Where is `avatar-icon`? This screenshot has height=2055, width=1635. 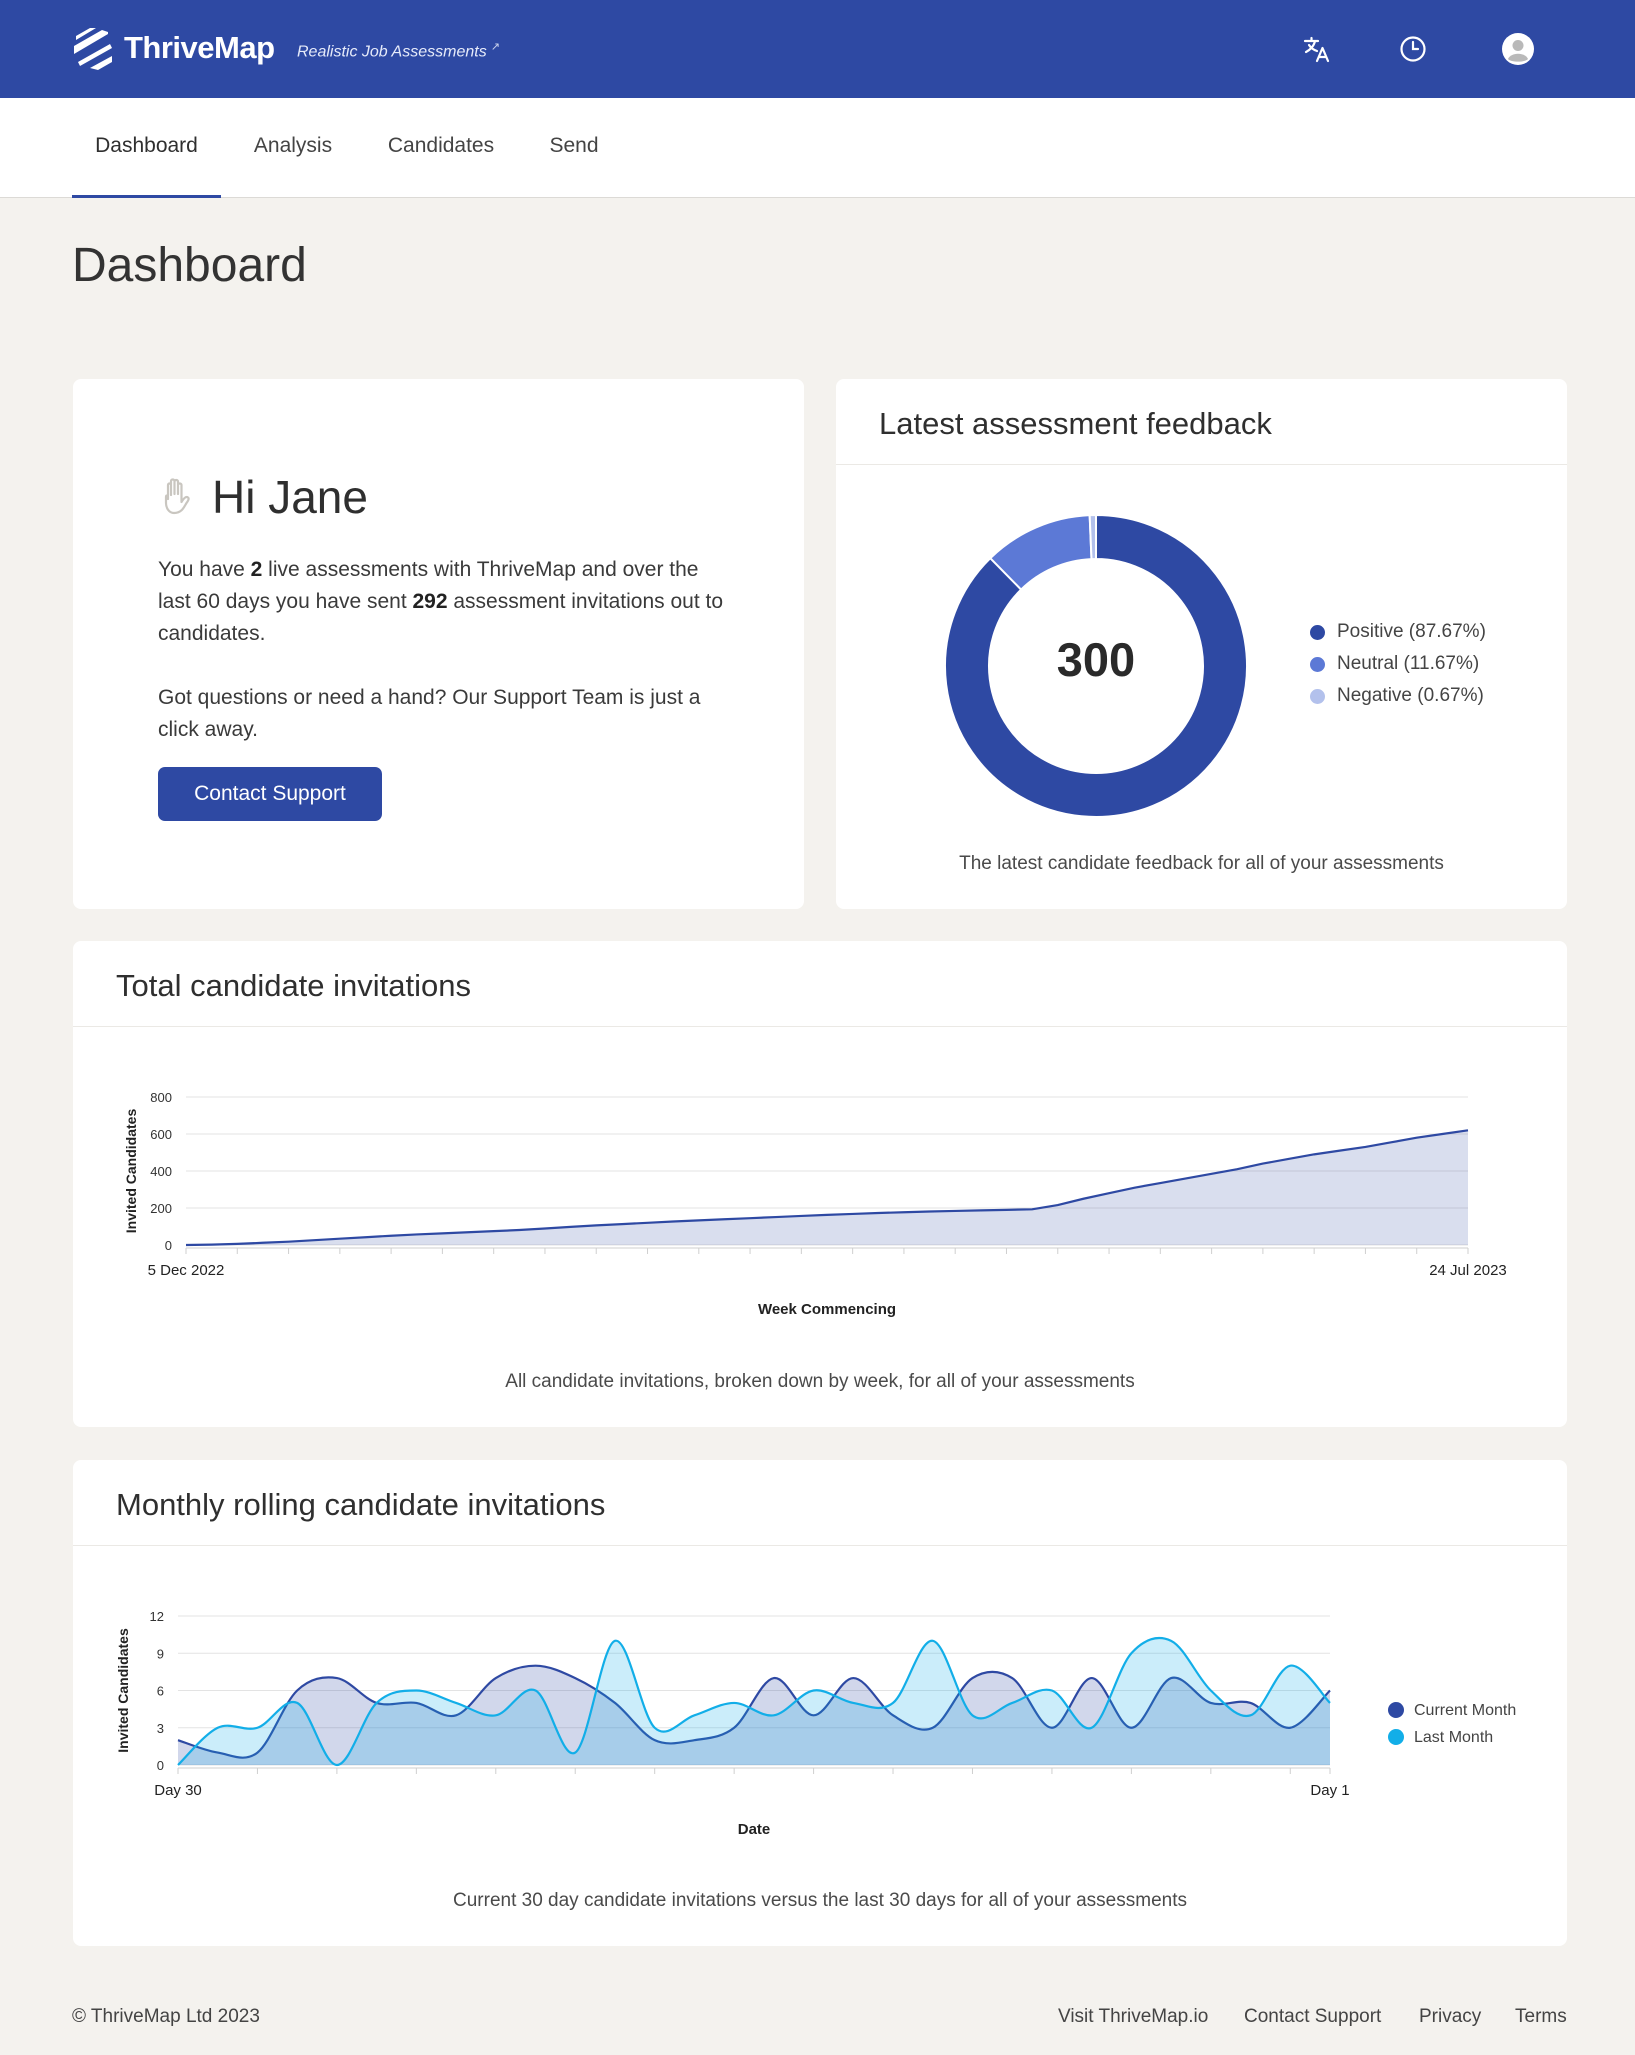
avatar-icon is located at coordinates (1518, 49).